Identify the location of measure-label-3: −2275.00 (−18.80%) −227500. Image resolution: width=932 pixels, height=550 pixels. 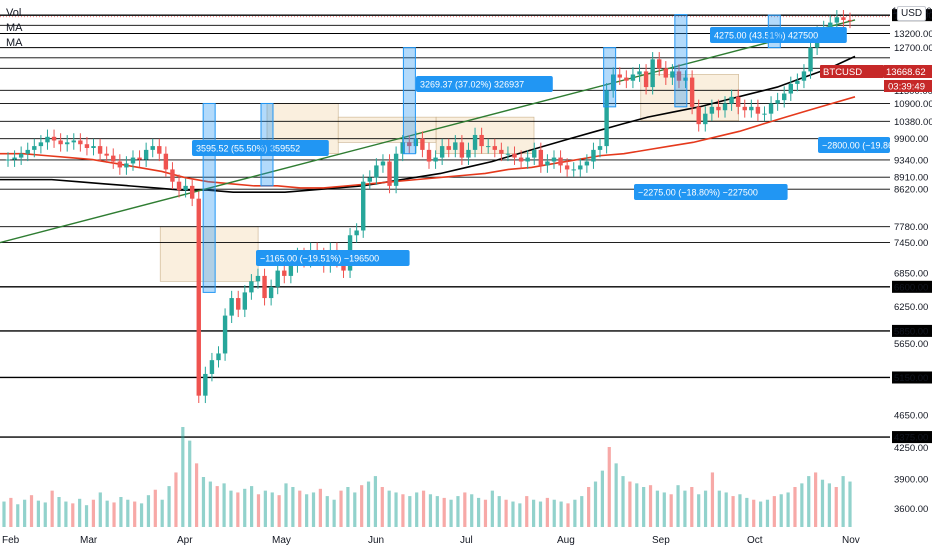
(698, 193).